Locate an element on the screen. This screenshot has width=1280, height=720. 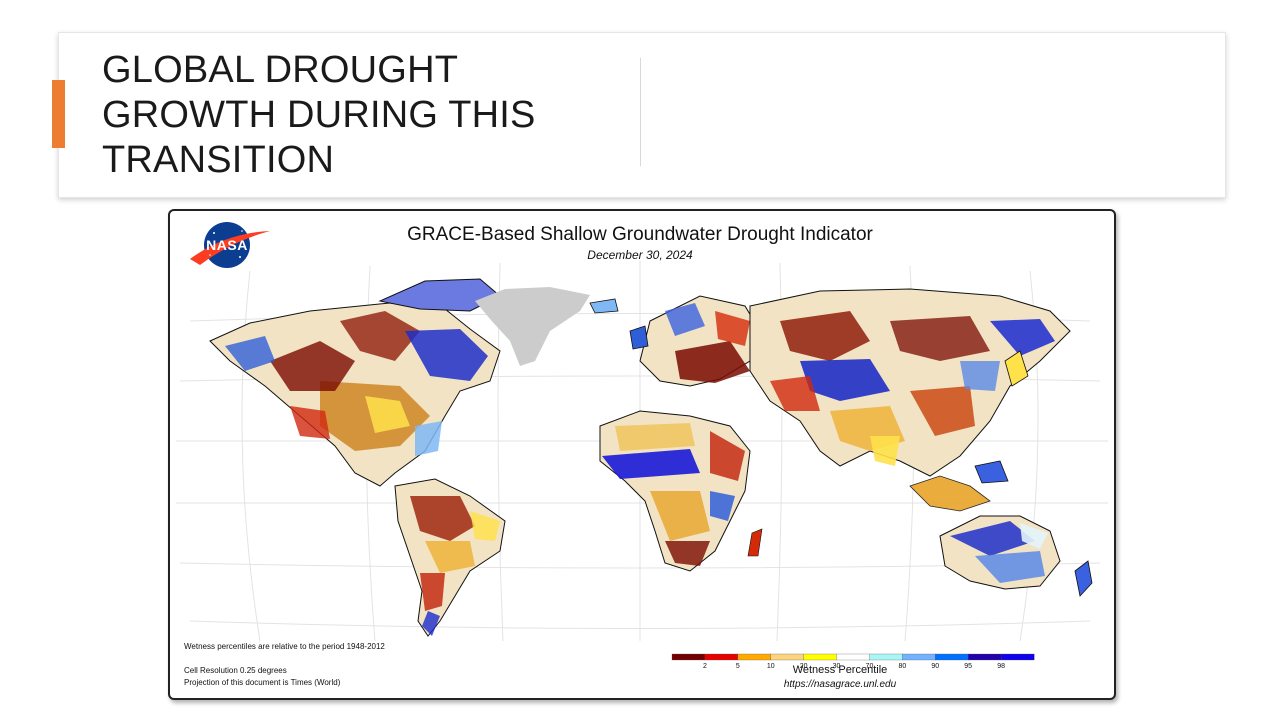
iceland-region is located at coordinates (604, 306).